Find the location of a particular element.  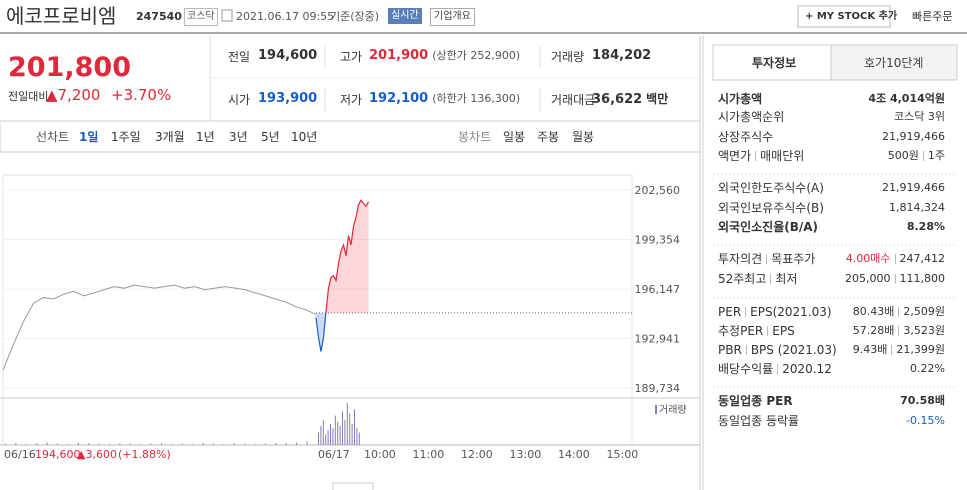

info-label: 외국인한도주식수(A) is located at coordinates (771, 188).